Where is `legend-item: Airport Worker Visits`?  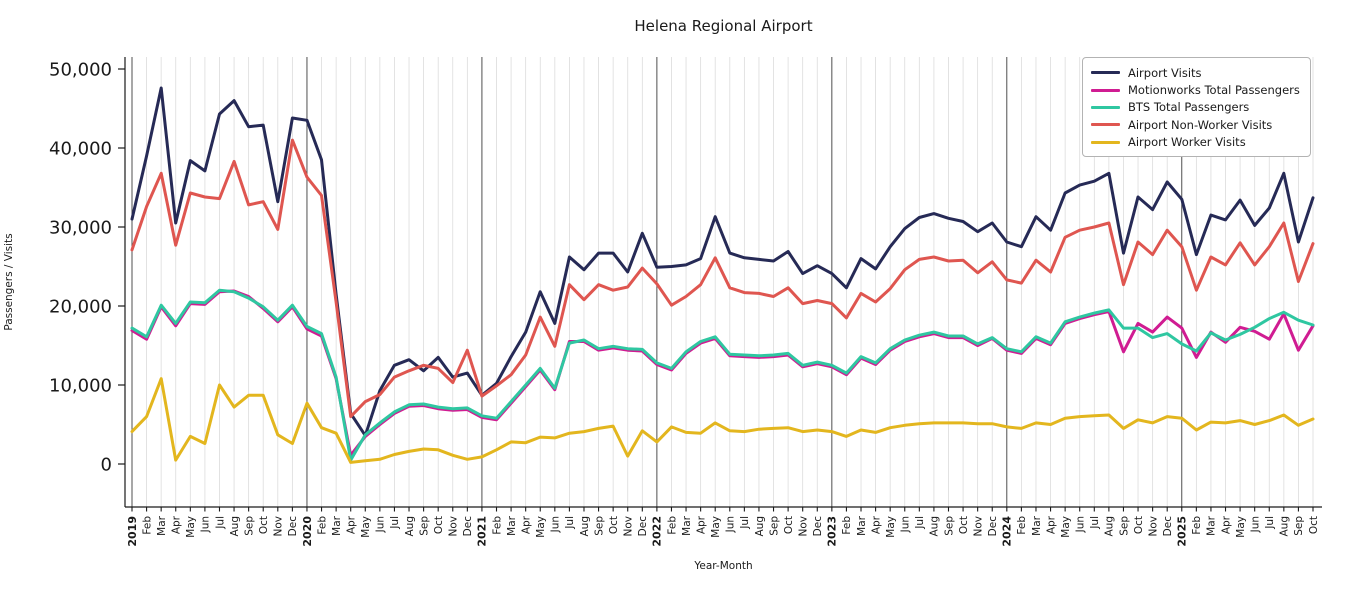 legend-item: Airport Worker Visits is located at coordinates (1196, 142).